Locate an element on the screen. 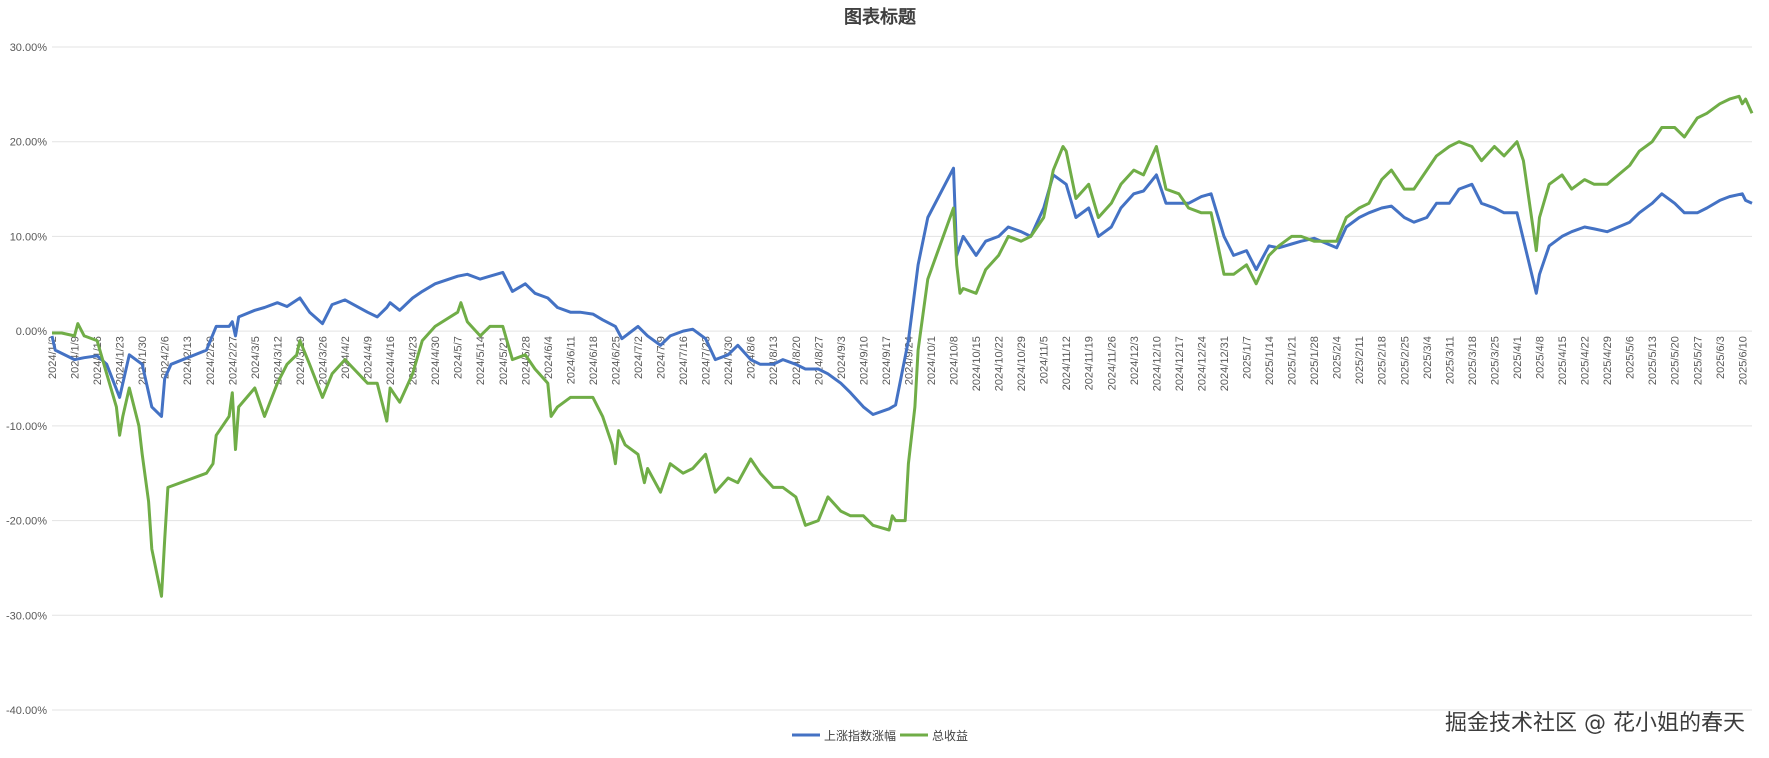 Image resolution: width=1769 pixels, height=758 pixels. x-tick-label: 2024/11/5 is located at coordinates (1045, 360).